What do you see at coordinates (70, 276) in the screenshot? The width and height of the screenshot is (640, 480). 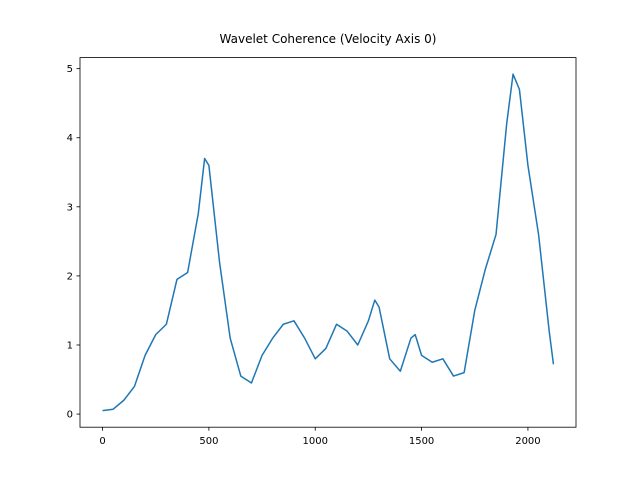 I see `y-tick-label: 2` at bounding box center [70, 276].